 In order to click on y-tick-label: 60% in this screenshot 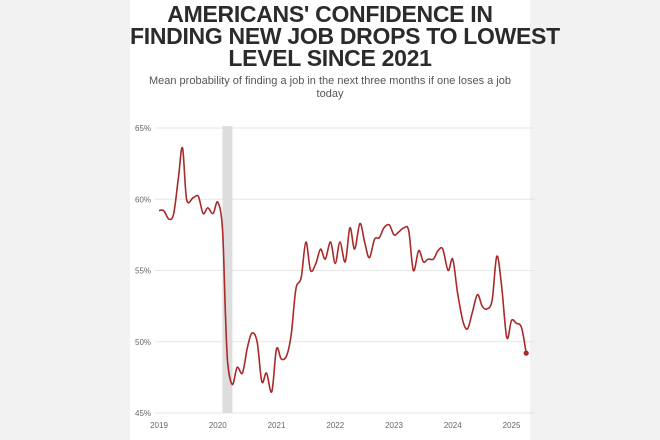, I will do `click(143, 199)`.